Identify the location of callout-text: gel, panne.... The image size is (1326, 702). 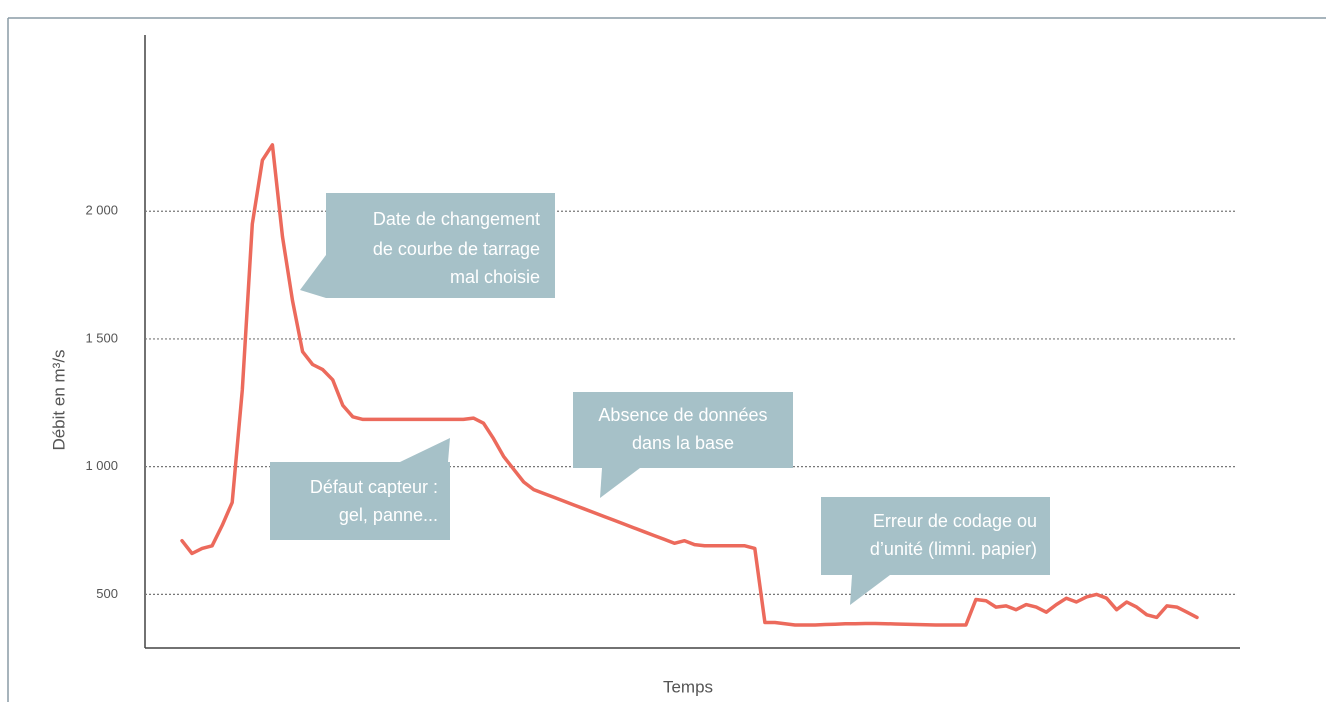
(388, 515).